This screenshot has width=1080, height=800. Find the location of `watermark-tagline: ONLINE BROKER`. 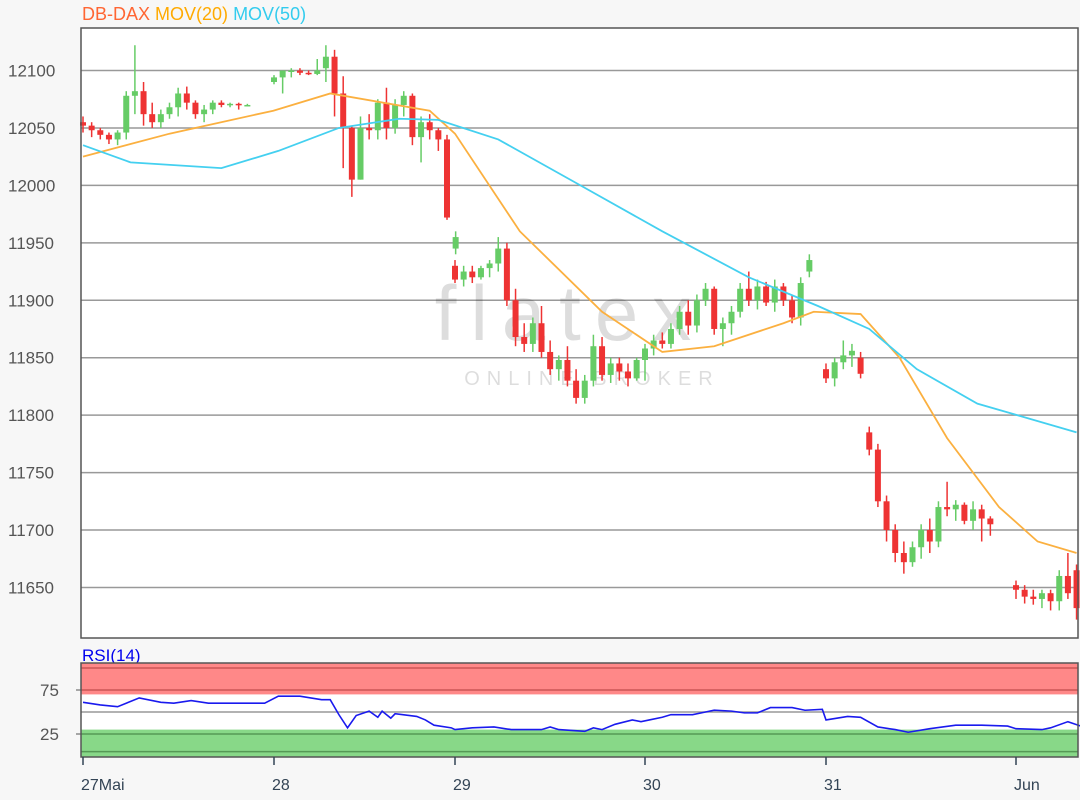

watermark-tagline: ONLINE BROKER is located at coordinates (591, 379).